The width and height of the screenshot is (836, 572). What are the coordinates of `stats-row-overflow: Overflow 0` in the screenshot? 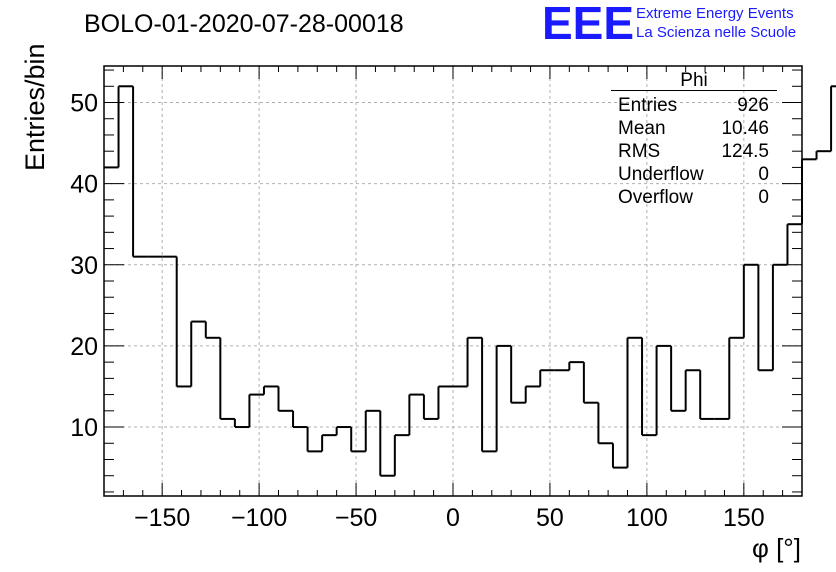 It's located at (694, 197).